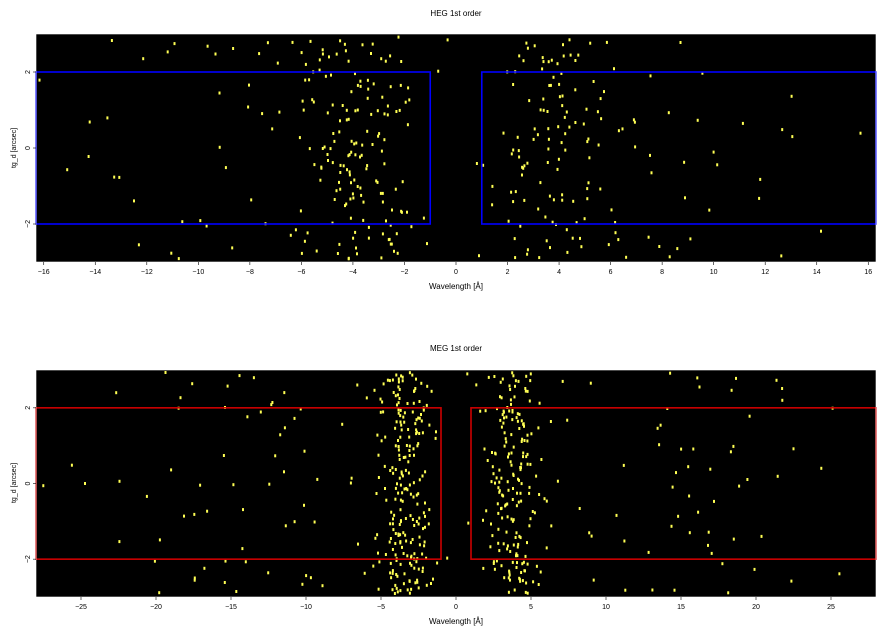 The width and height of the screenshot is (886, 636). Describe the element at coordinates (231, 607) in the screenshot. I see `x-tick-label: −15` at that location.